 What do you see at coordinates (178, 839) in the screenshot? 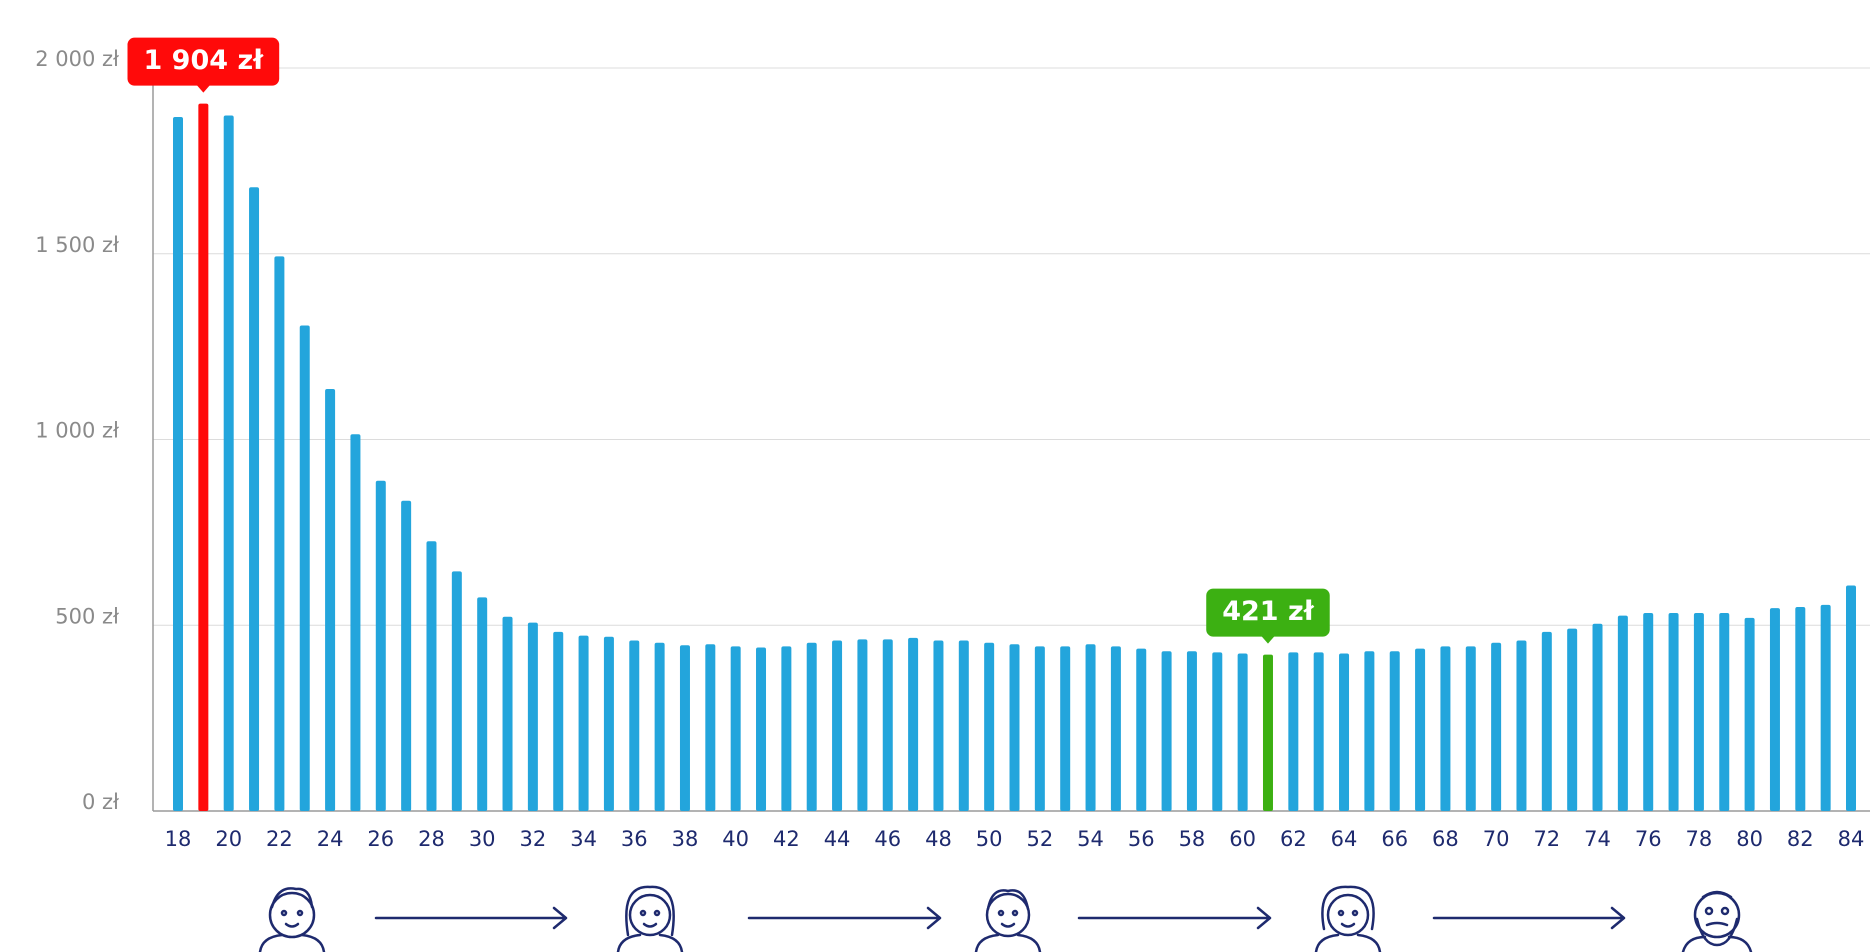
I see `x-tick-label: 18` at bounding box center [178, 839].